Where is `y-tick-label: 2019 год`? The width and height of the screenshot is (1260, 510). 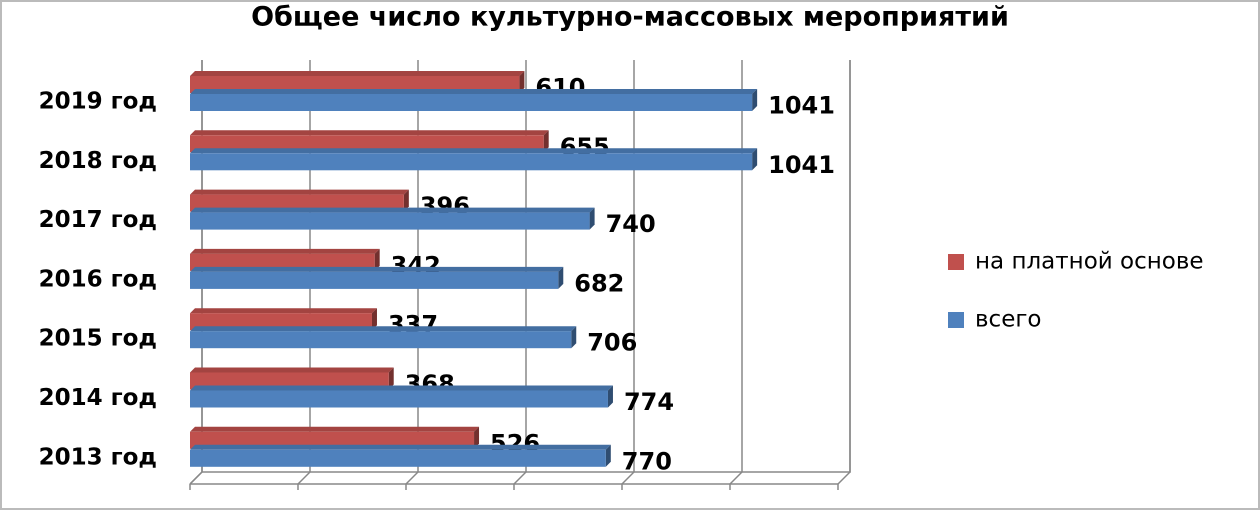 y-tick-label: 2019 год is located at coordinates (98, 102).